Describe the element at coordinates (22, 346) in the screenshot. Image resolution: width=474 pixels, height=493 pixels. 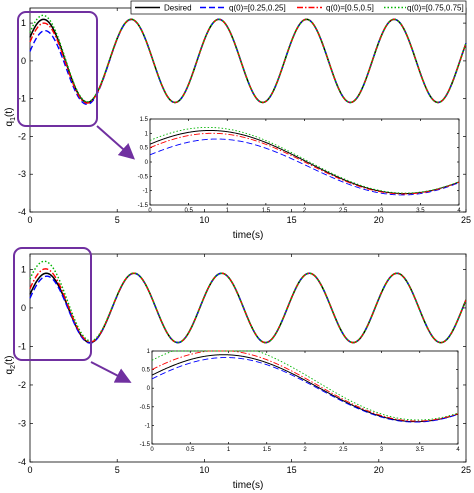
I see `panel-q2-ytick-label: -1` at that location.